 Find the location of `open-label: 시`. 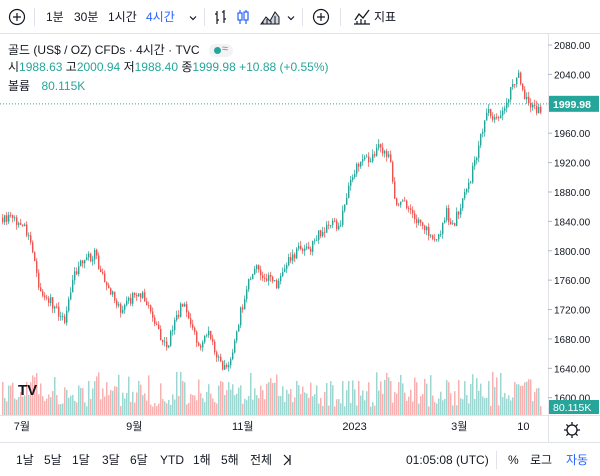

open-label: 시 is located at coordinates (14, 67).